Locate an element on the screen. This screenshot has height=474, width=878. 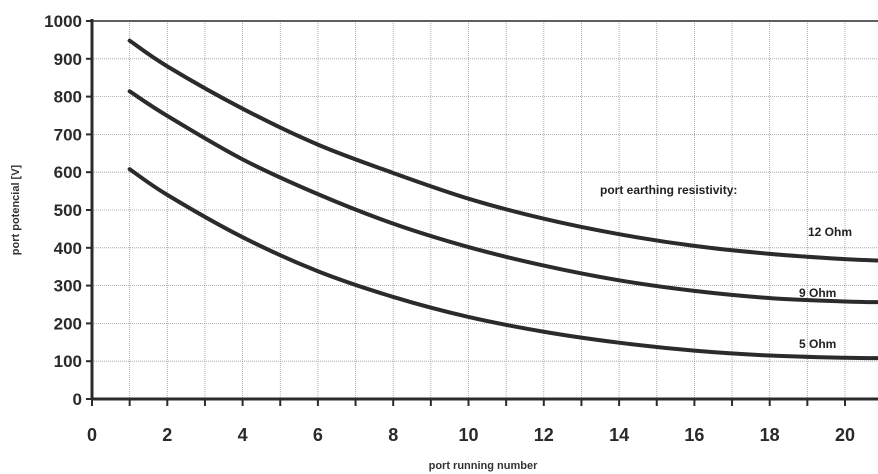
x-axis-label: port running number is located at coordinates (483, 466).